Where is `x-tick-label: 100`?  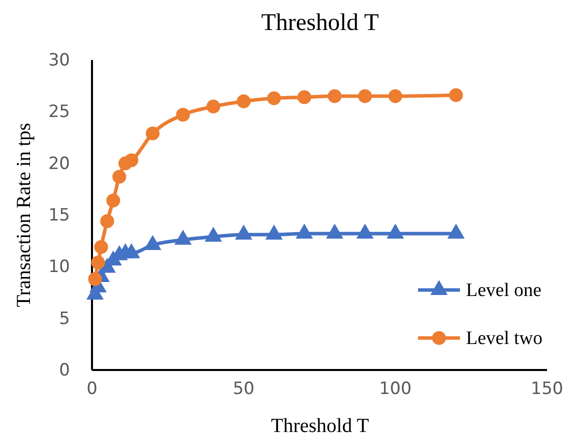 x-tick-label: 100 is located at coordinates (395, 389).